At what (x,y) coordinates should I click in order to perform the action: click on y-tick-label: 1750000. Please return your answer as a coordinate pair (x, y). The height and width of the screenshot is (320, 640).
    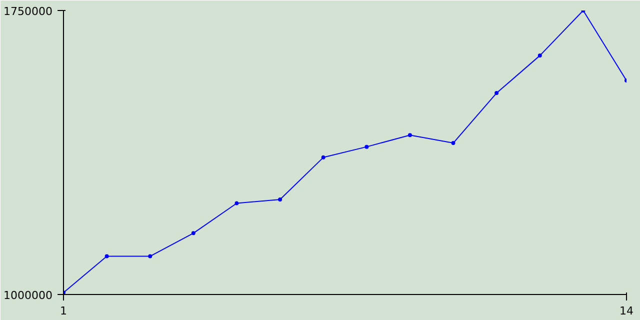
    Looking at the image, I should click on (28, 11).